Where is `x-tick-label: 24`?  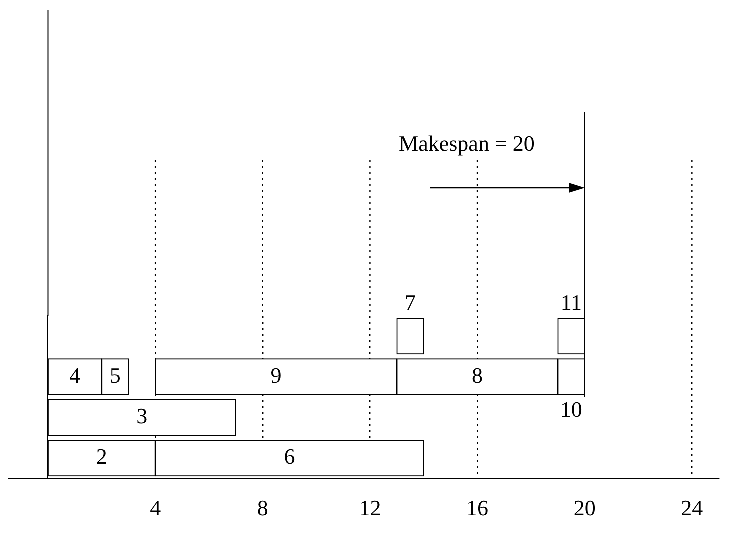
x-tick-label: 24 is located at coordinates (692, 508).